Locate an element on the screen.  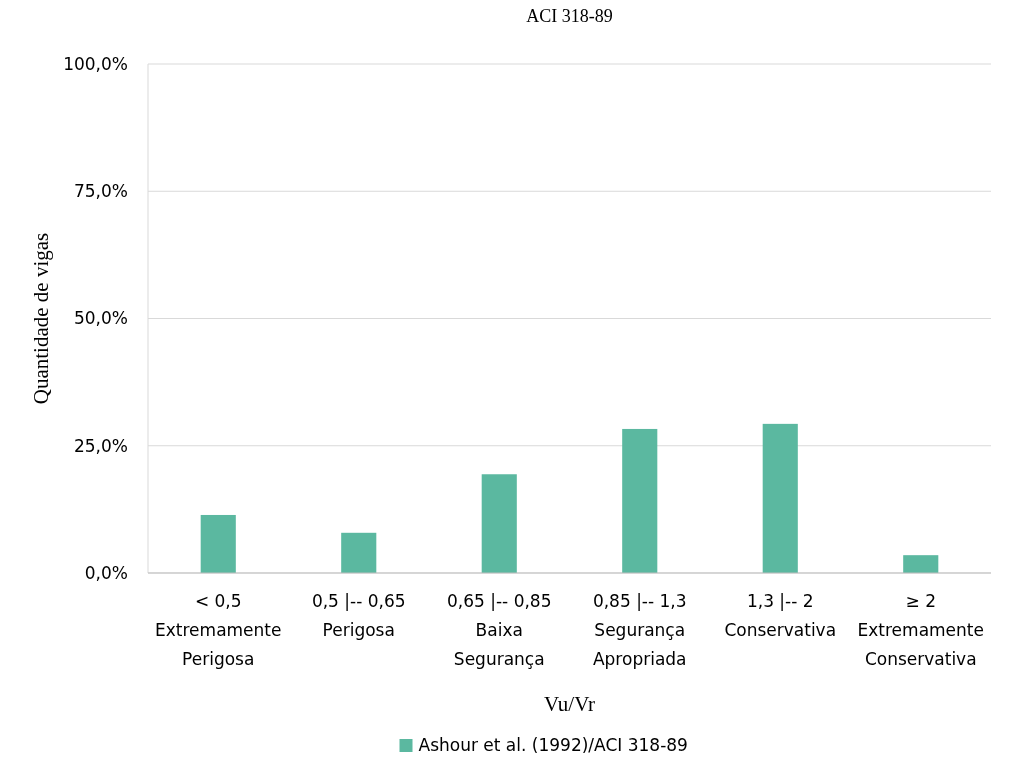
y-tick-label: 50,0% is located at coordinates (100, 318).